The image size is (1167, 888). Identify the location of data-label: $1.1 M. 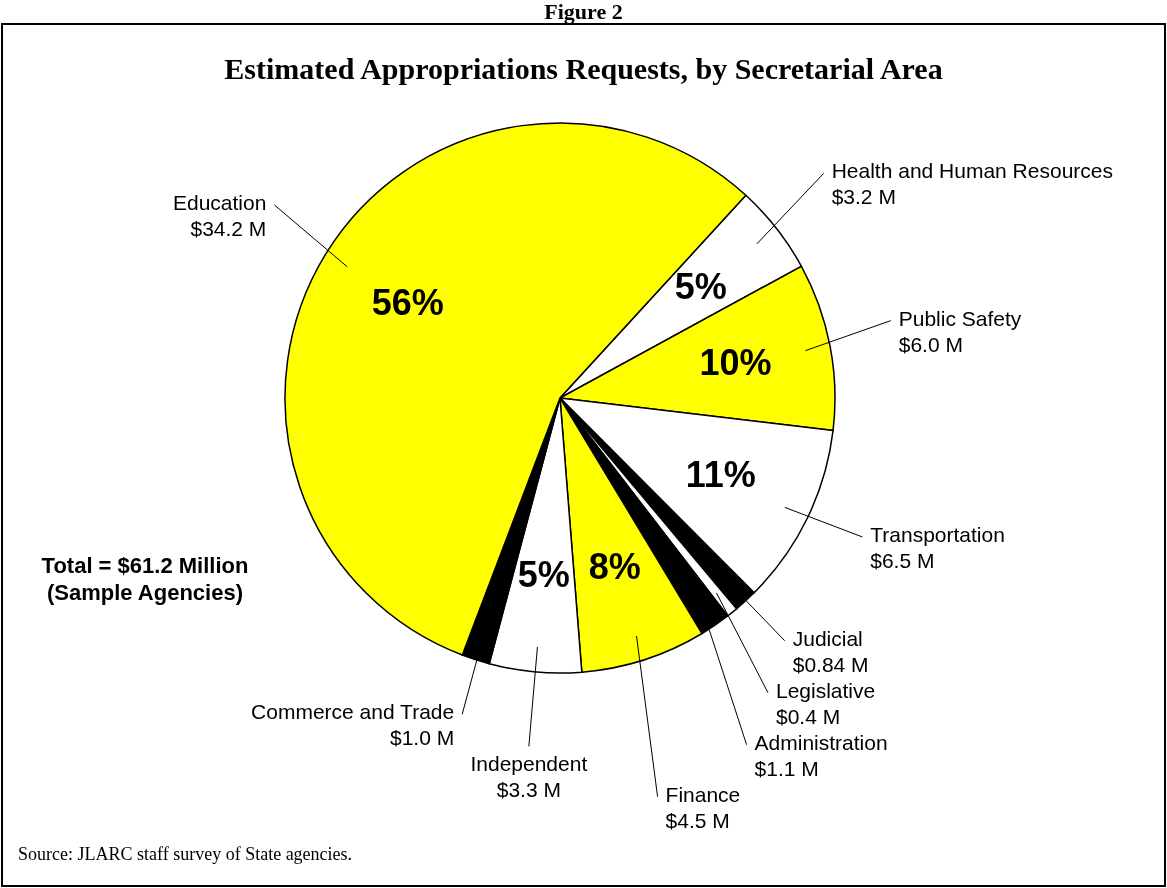
(786, 768).